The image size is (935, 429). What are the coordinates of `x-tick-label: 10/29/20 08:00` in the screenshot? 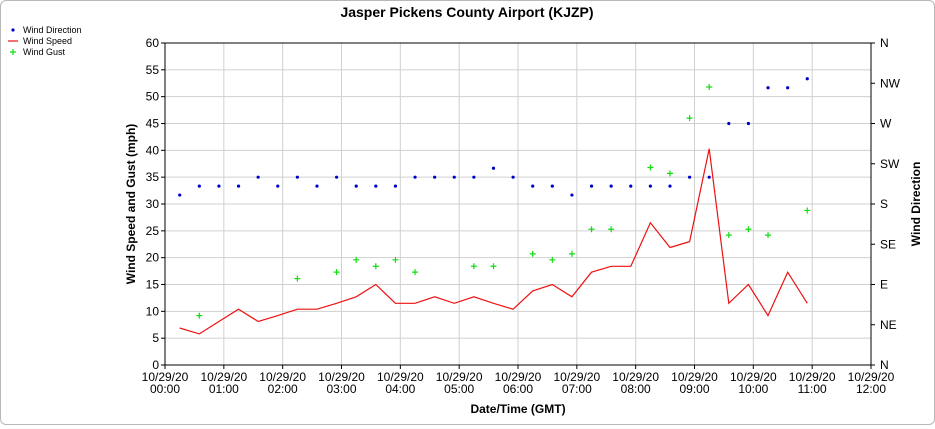 It's located at (635, 383).